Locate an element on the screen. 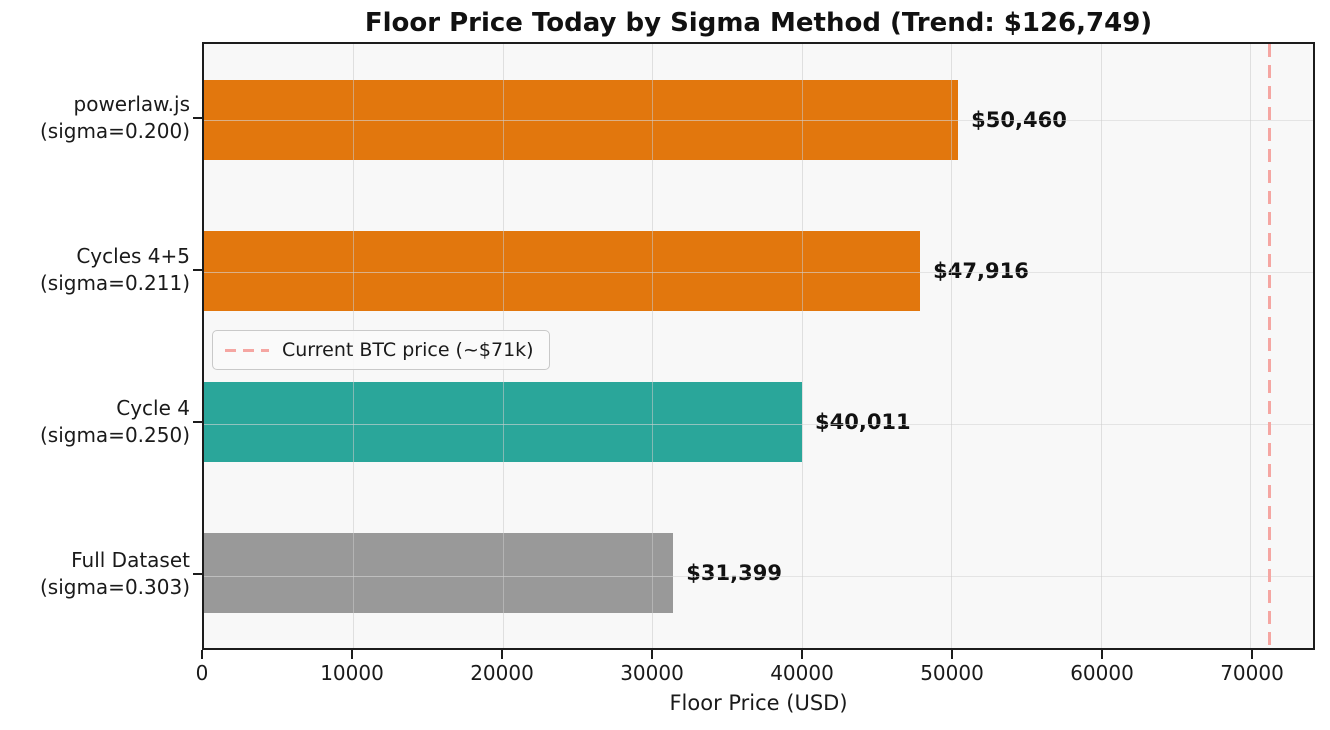 The image size is (1330, 730). y-tick-label: Cycle 4 (sigma=0.250) is located at coordinates (95, 422).